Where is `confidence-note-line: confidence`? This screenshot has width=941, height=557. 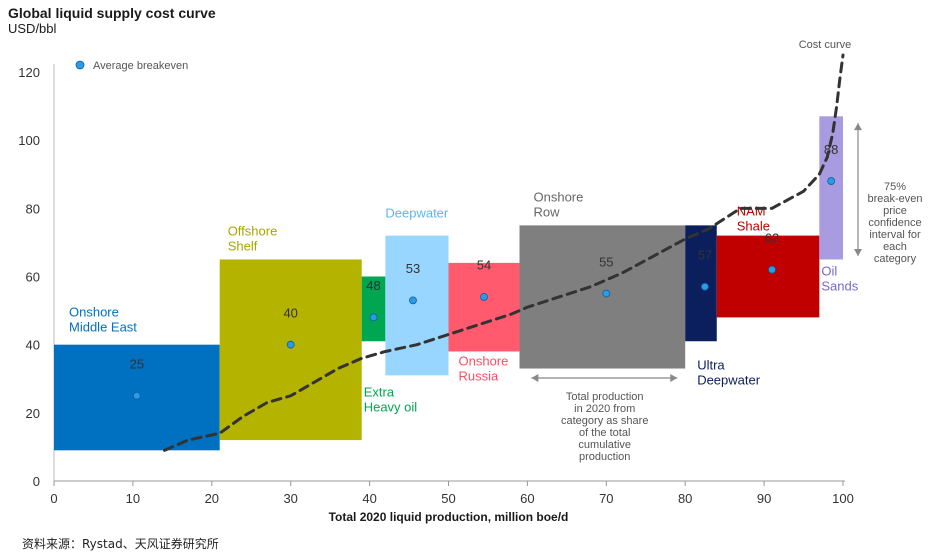
confidence-note-line: confidence is located at coordinates (894, 223).